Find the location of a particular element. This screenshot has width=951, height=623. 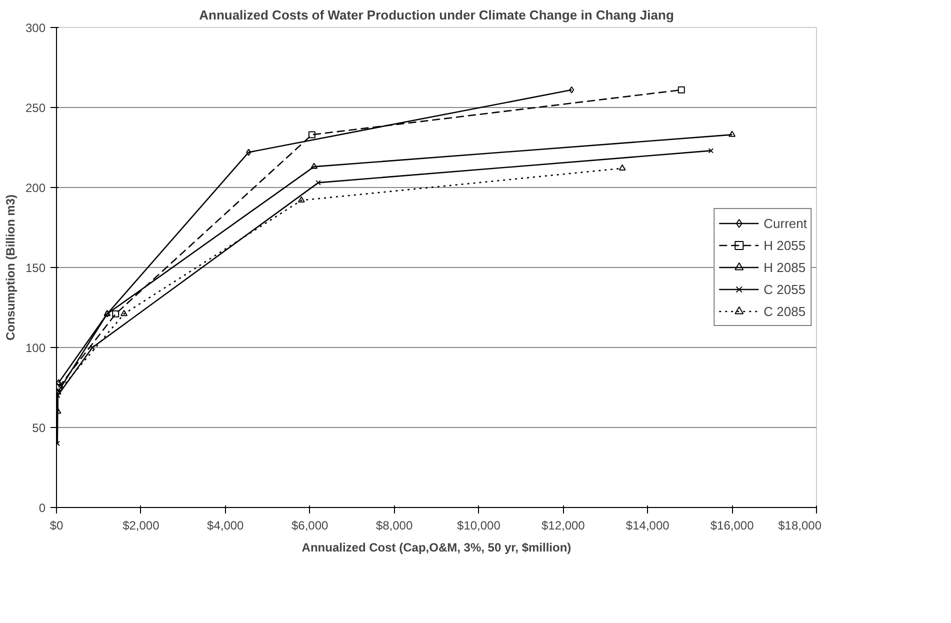

y-axis-title: Consumption (Billion m3) is located at coordinates (10, 267).